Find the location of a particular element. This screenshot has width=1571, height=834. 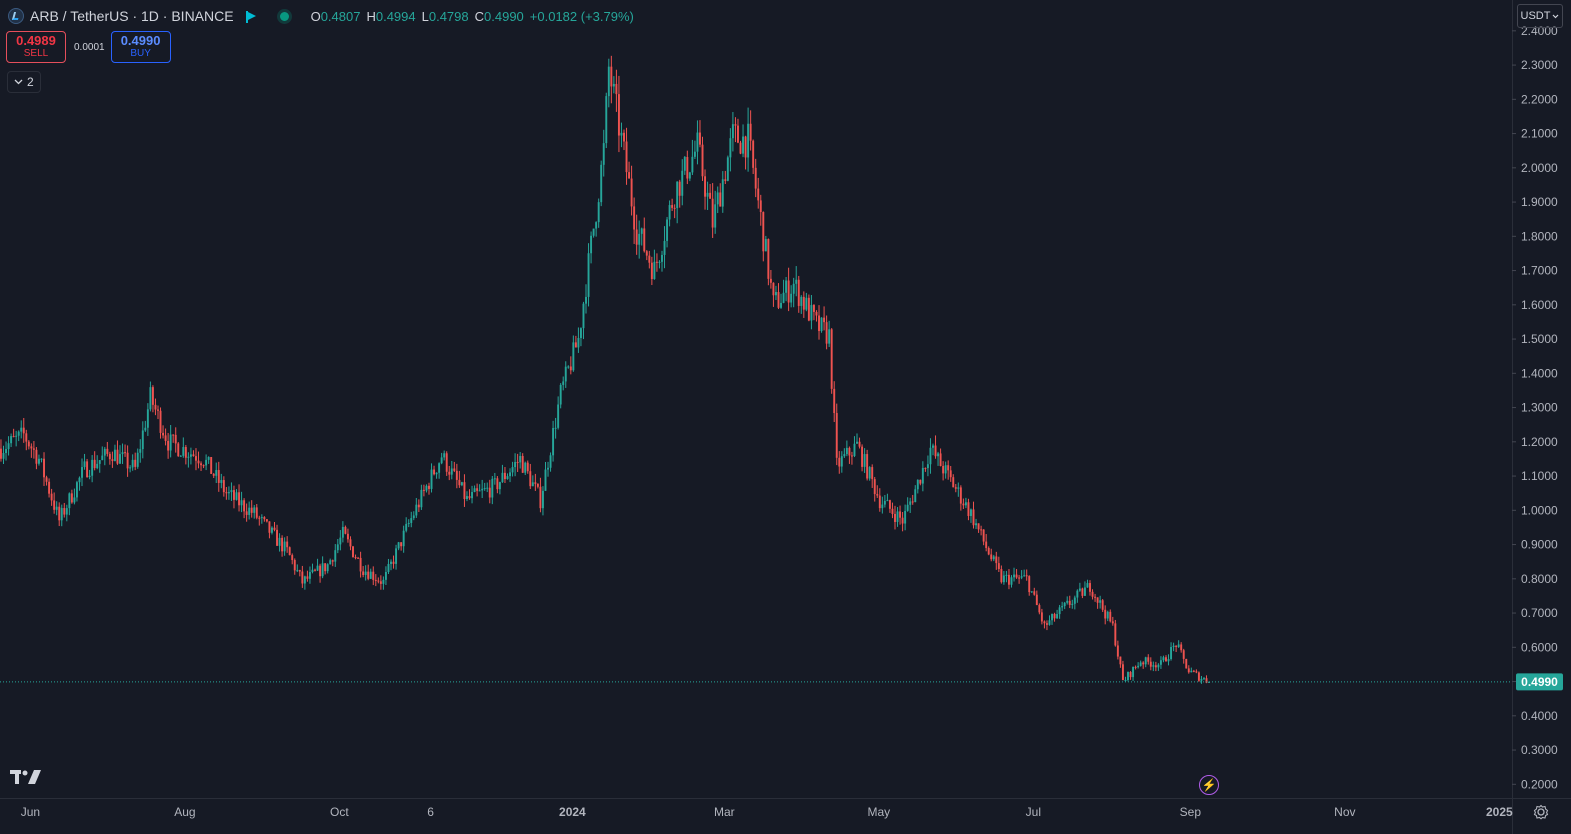

low-value: 0.4798 is located at coordinates (448, 16).